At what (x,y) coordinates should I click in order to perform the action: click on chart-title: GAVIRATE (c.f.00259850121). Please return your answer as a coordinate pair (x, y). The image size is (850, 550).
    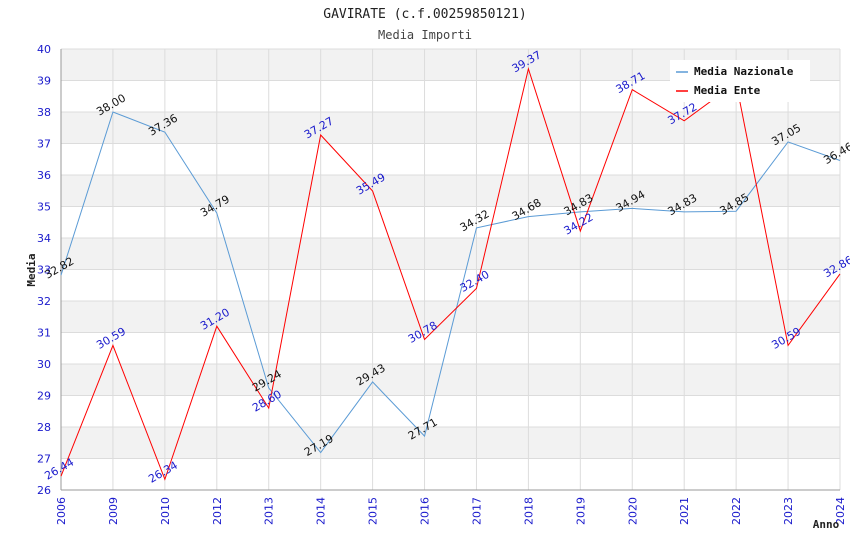
    Looking at the image, I should click on (425, 14).